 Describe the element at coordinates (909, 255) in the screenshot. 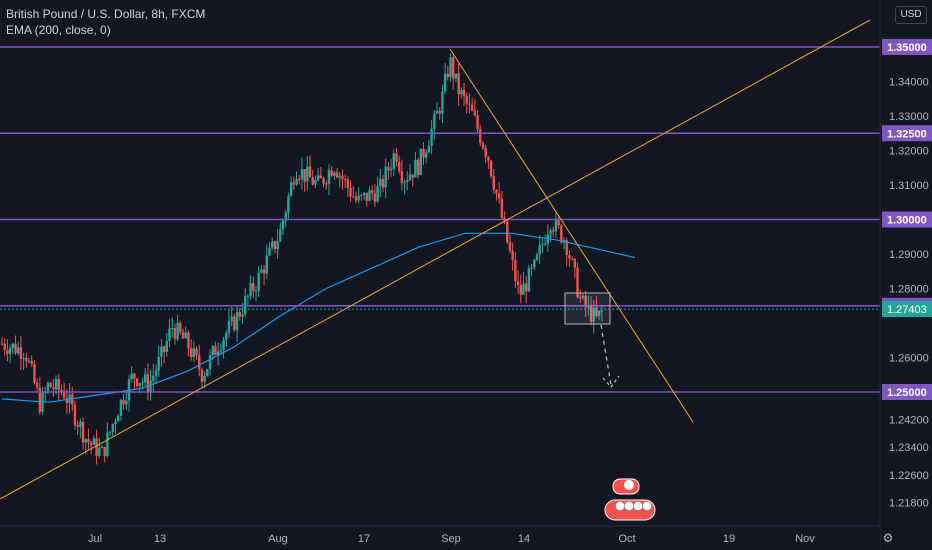

I see `price-tick-label: 1.29000` at that location.